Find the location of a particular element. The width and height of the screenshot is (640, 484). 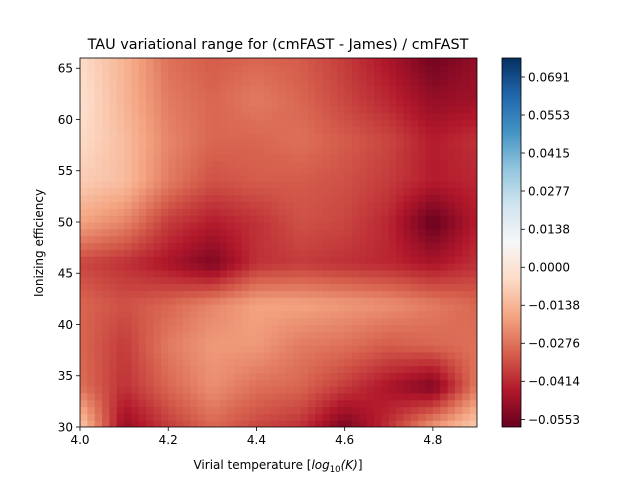

colorbar-tick-label: −0.0138 is located at coordinates (554, 306).